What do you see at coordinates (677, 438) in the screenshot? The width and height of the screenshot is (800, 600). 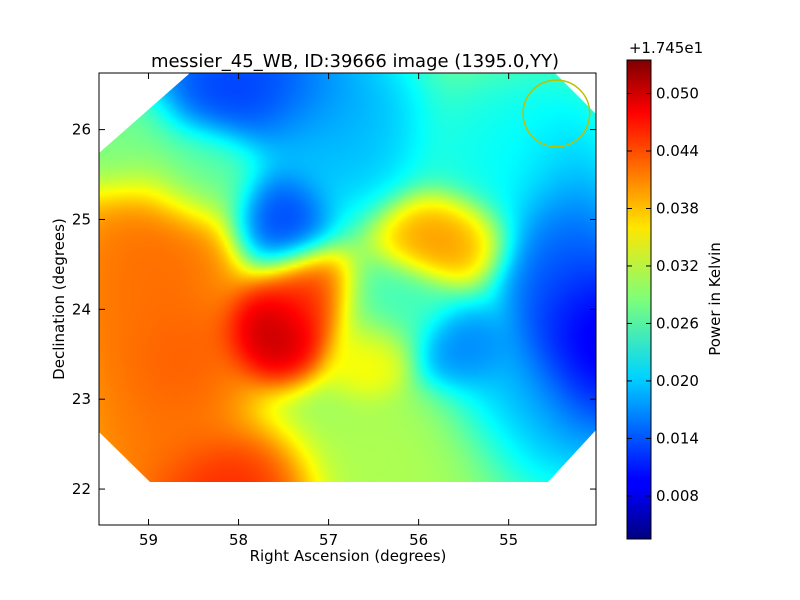 I see `colorbar-tick-label: 0.014` at bounding box center [677, 438].